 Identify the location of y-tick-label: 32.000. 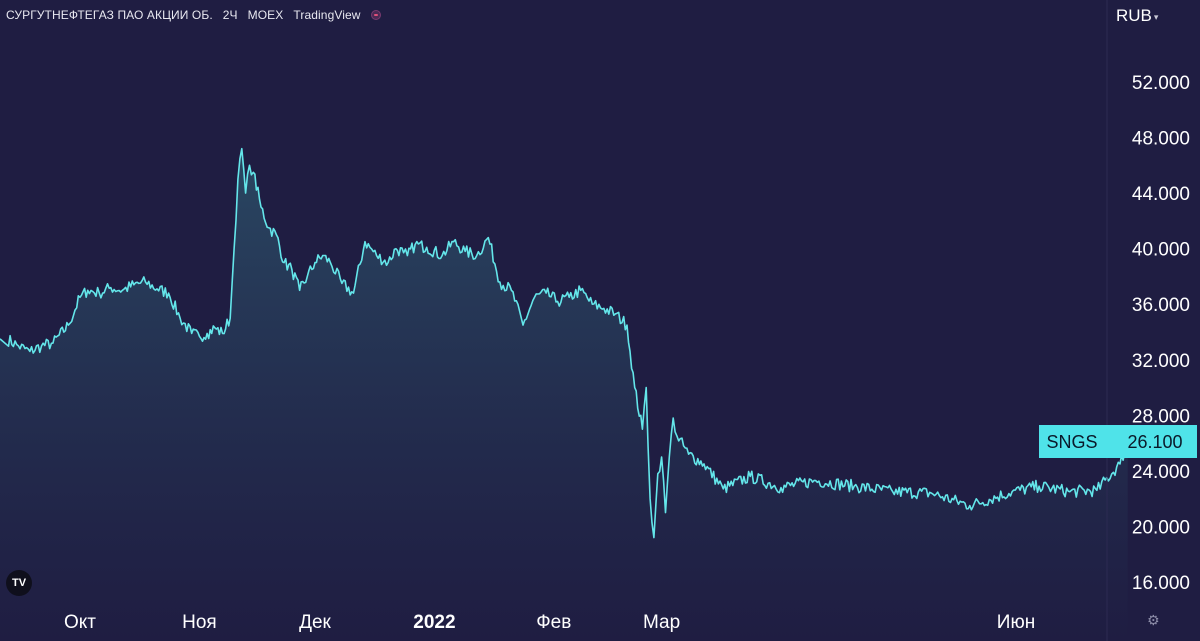
(1161, 361).